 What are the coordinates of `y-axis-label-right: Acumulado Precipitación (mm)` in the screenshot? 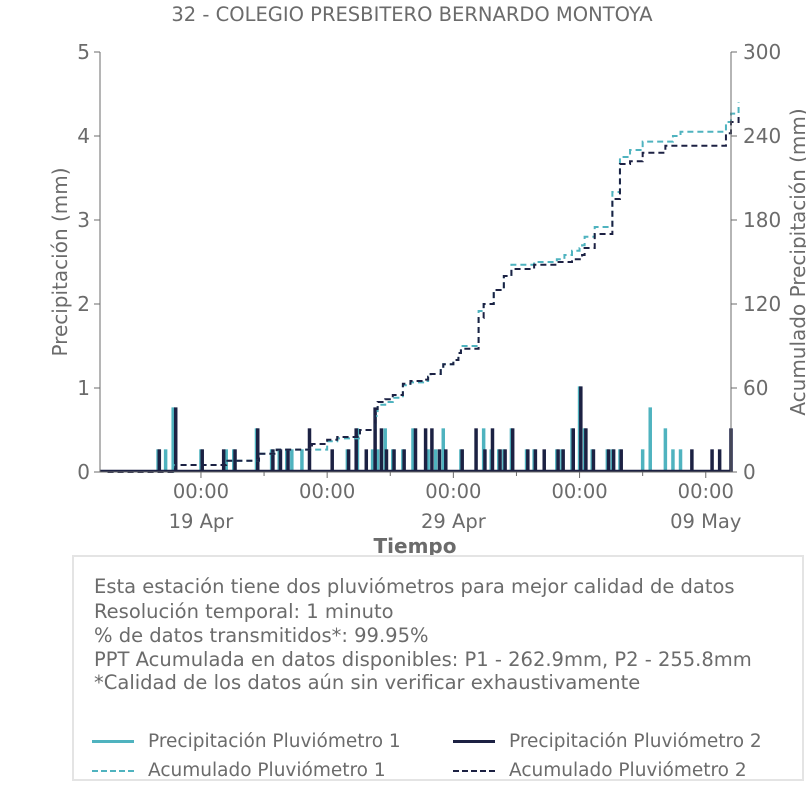 It's located at (796, 261).